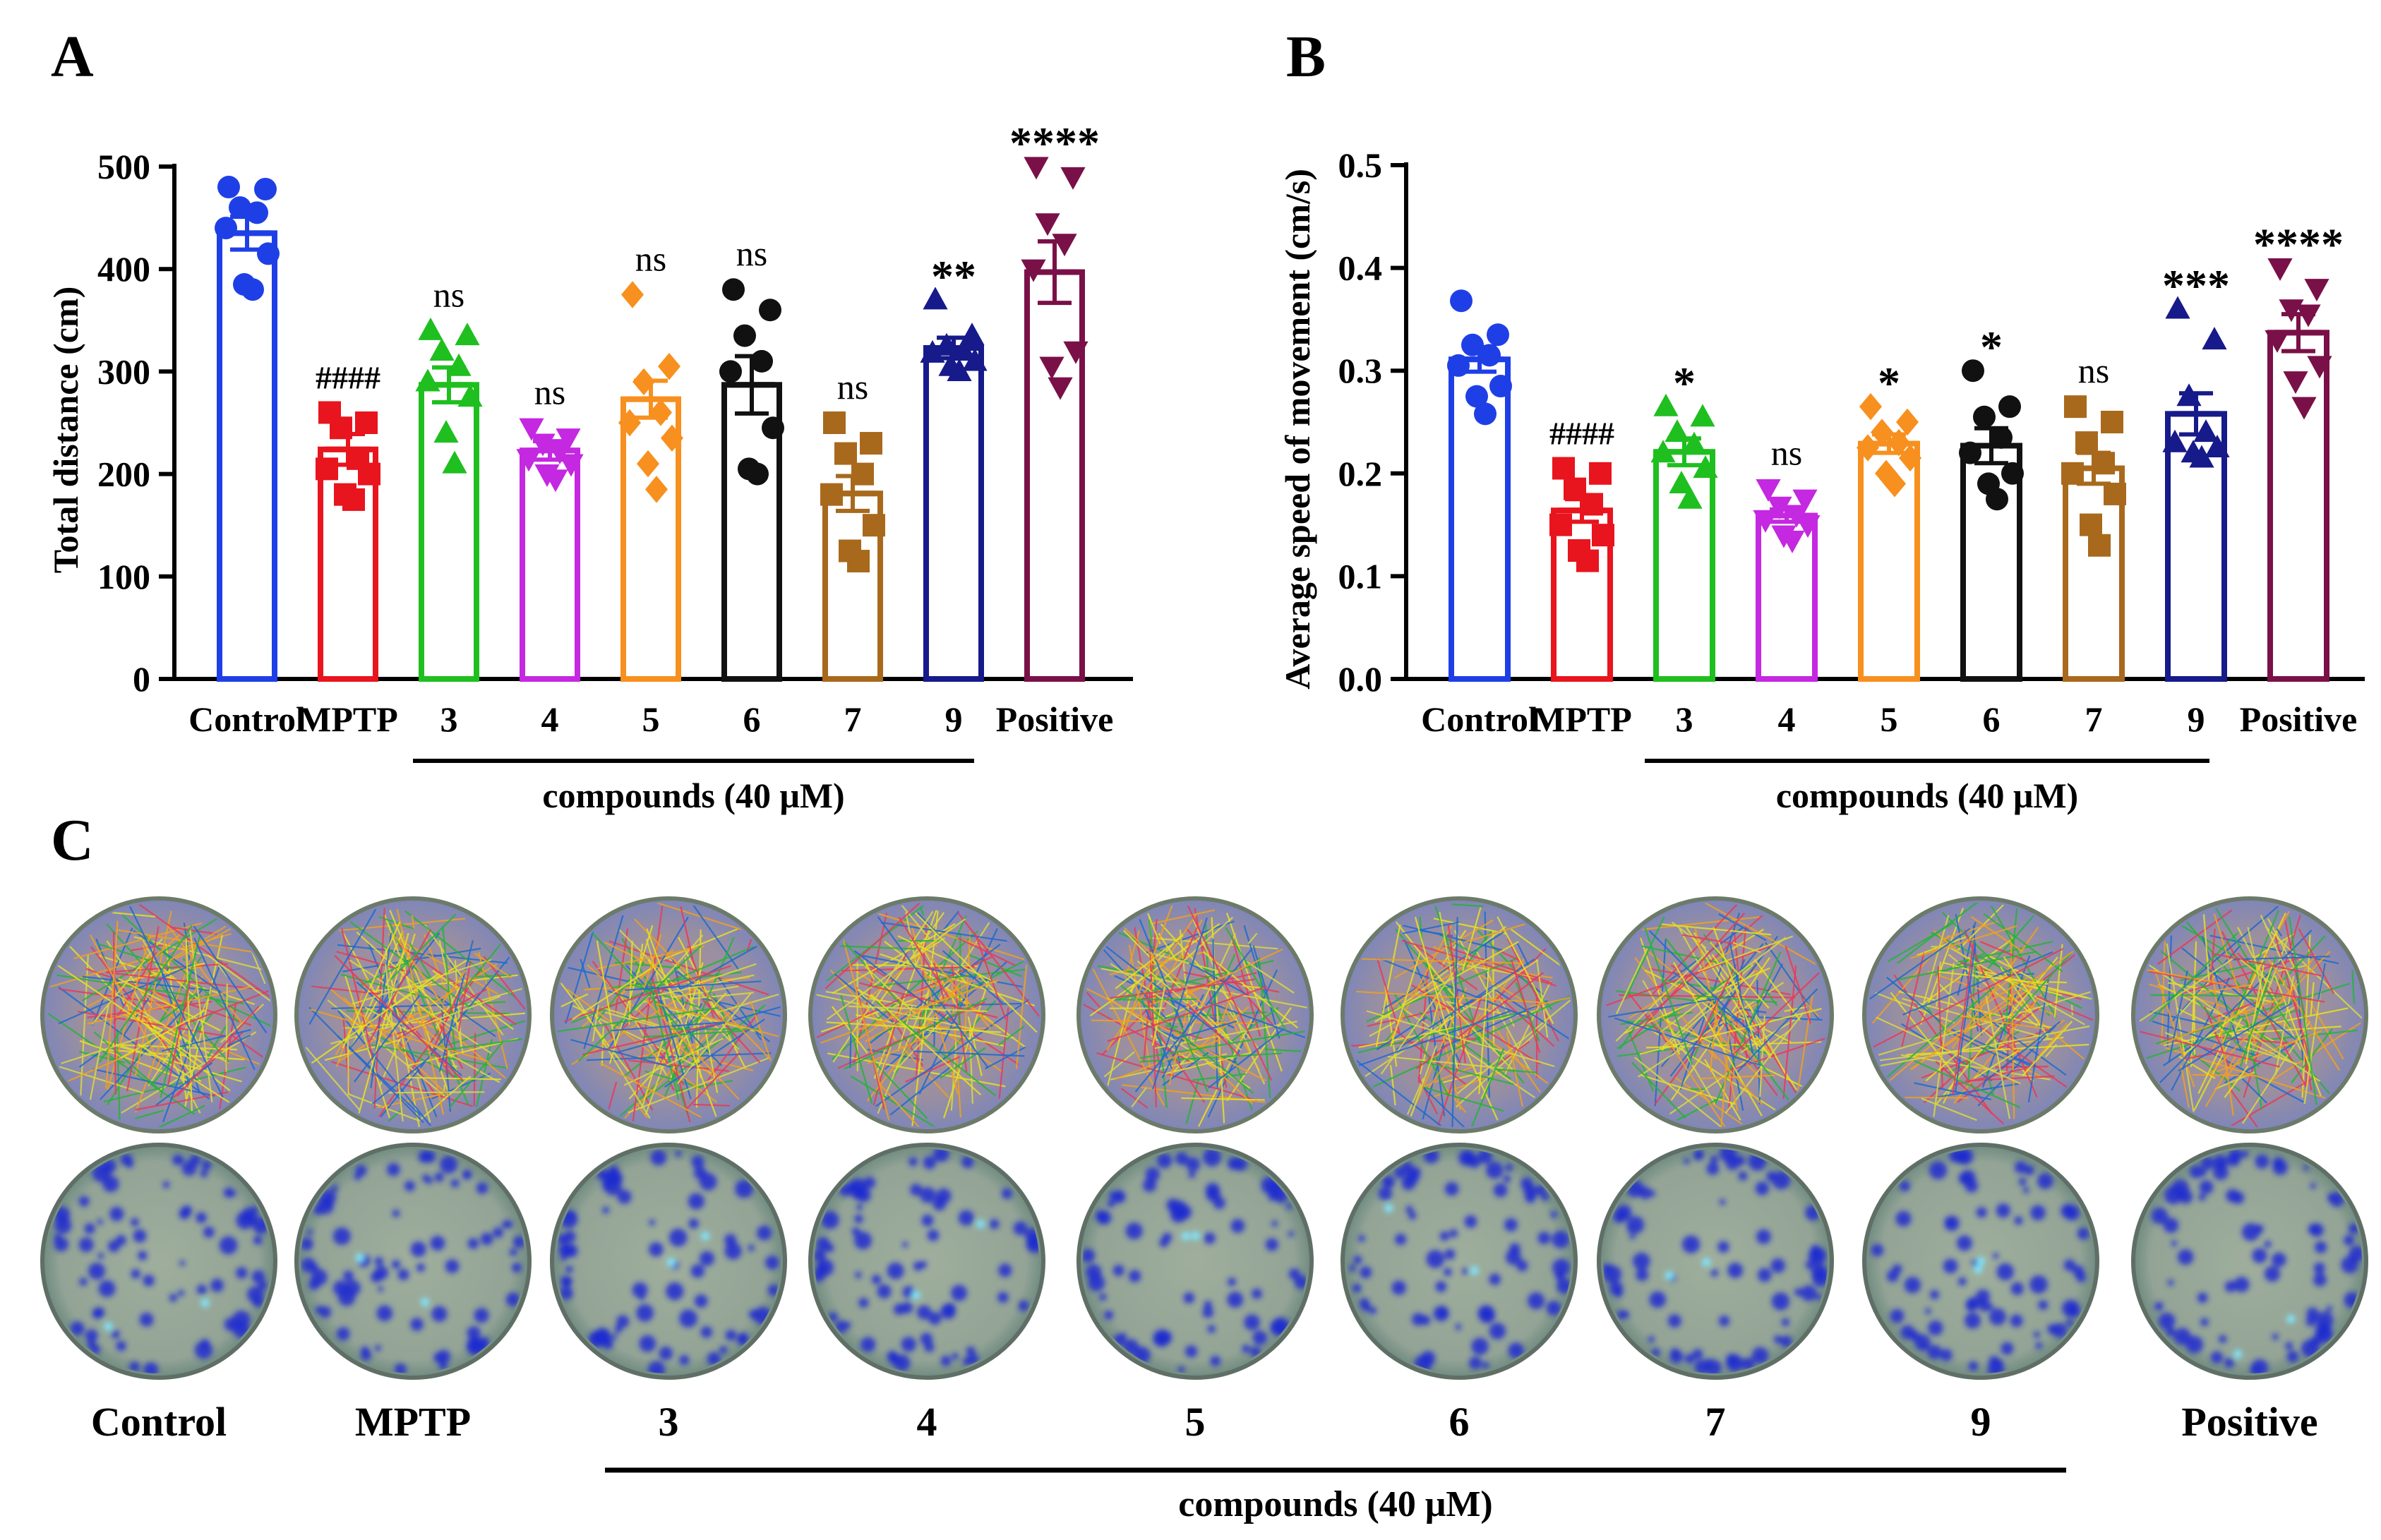 The height and width of the screenshot is (1540, 2381). What do you see at coordinates (123, 269) in the screenshot?
I see `y-tick-label: 400` at bounding box center [123, 269].